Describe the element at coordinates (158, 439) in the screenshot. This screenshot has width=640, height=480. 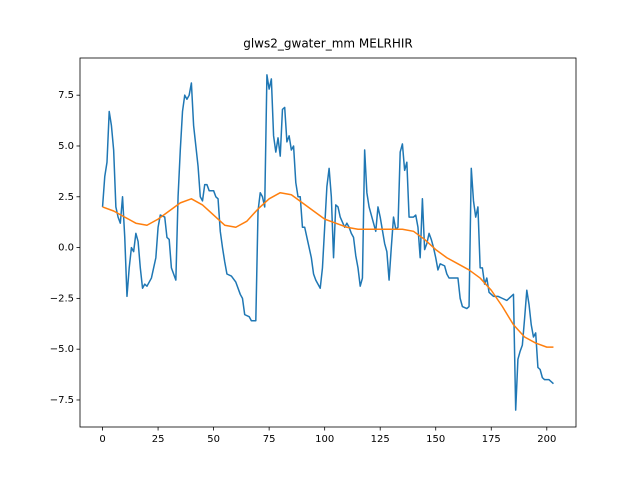
I see `x-tick-label: 25` at that location.